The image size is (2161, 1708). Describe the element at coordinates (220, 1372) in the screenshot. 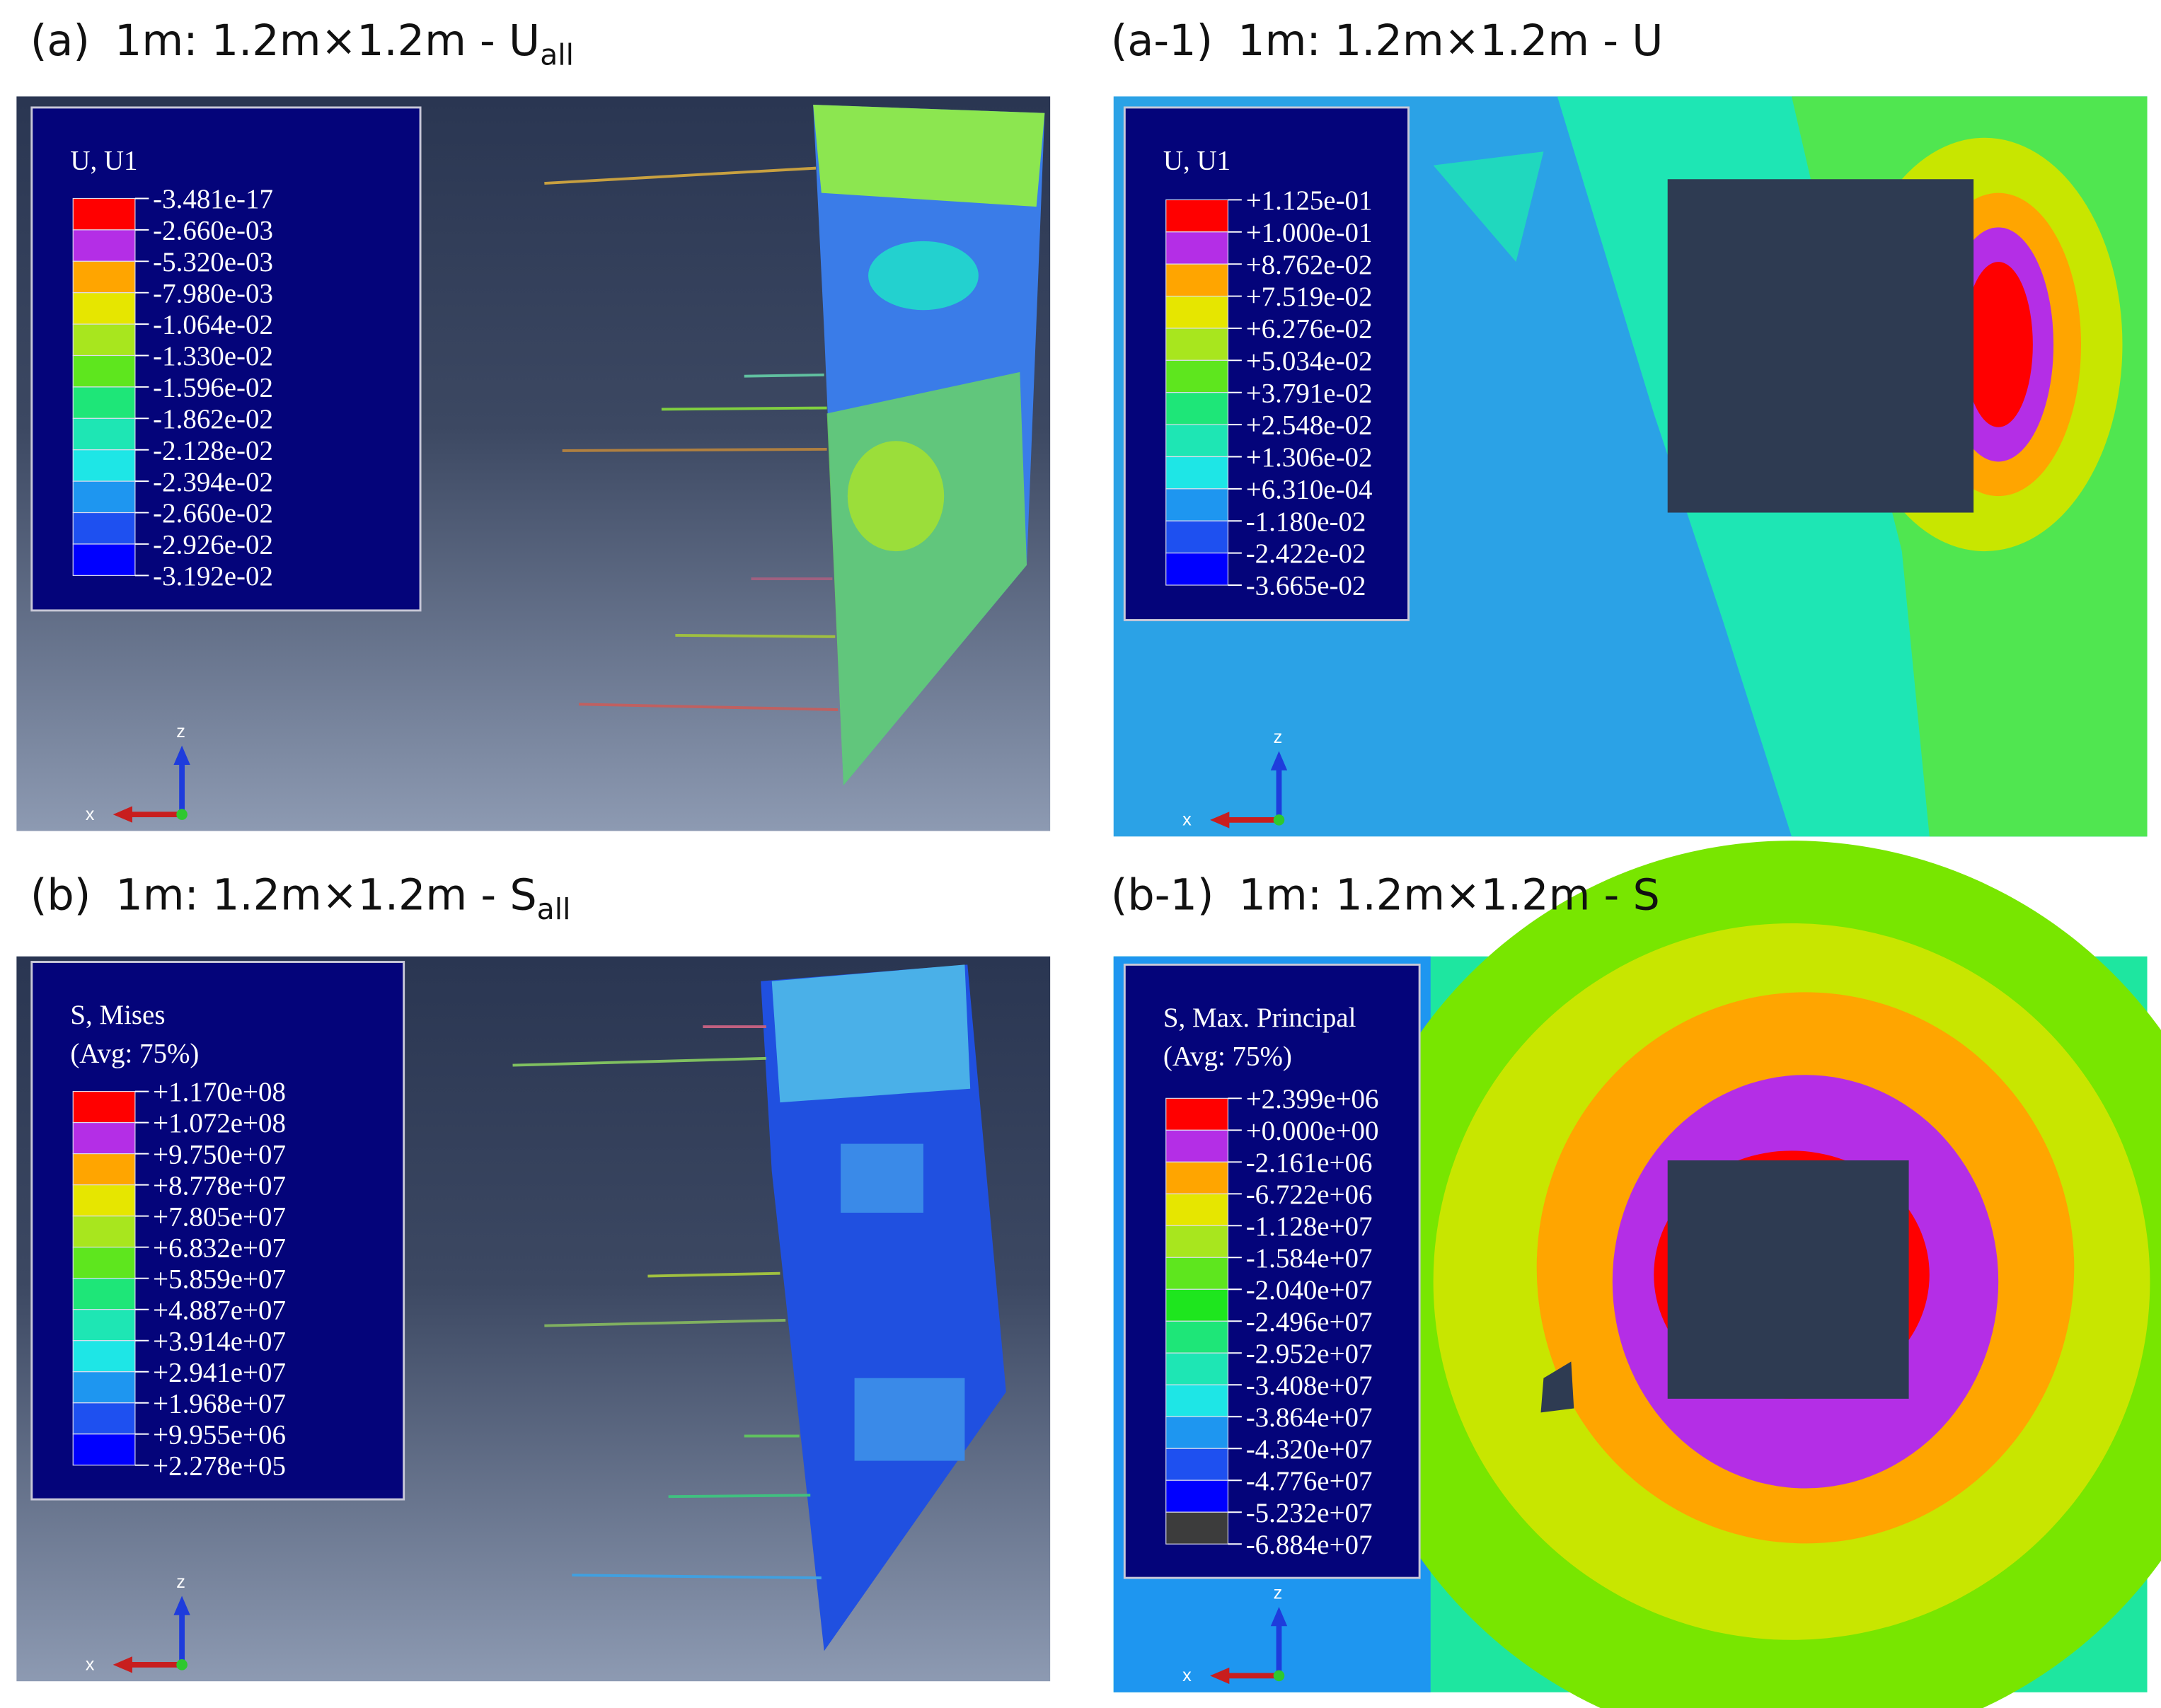

I see `legend-value: +2.941e+07` at that location.